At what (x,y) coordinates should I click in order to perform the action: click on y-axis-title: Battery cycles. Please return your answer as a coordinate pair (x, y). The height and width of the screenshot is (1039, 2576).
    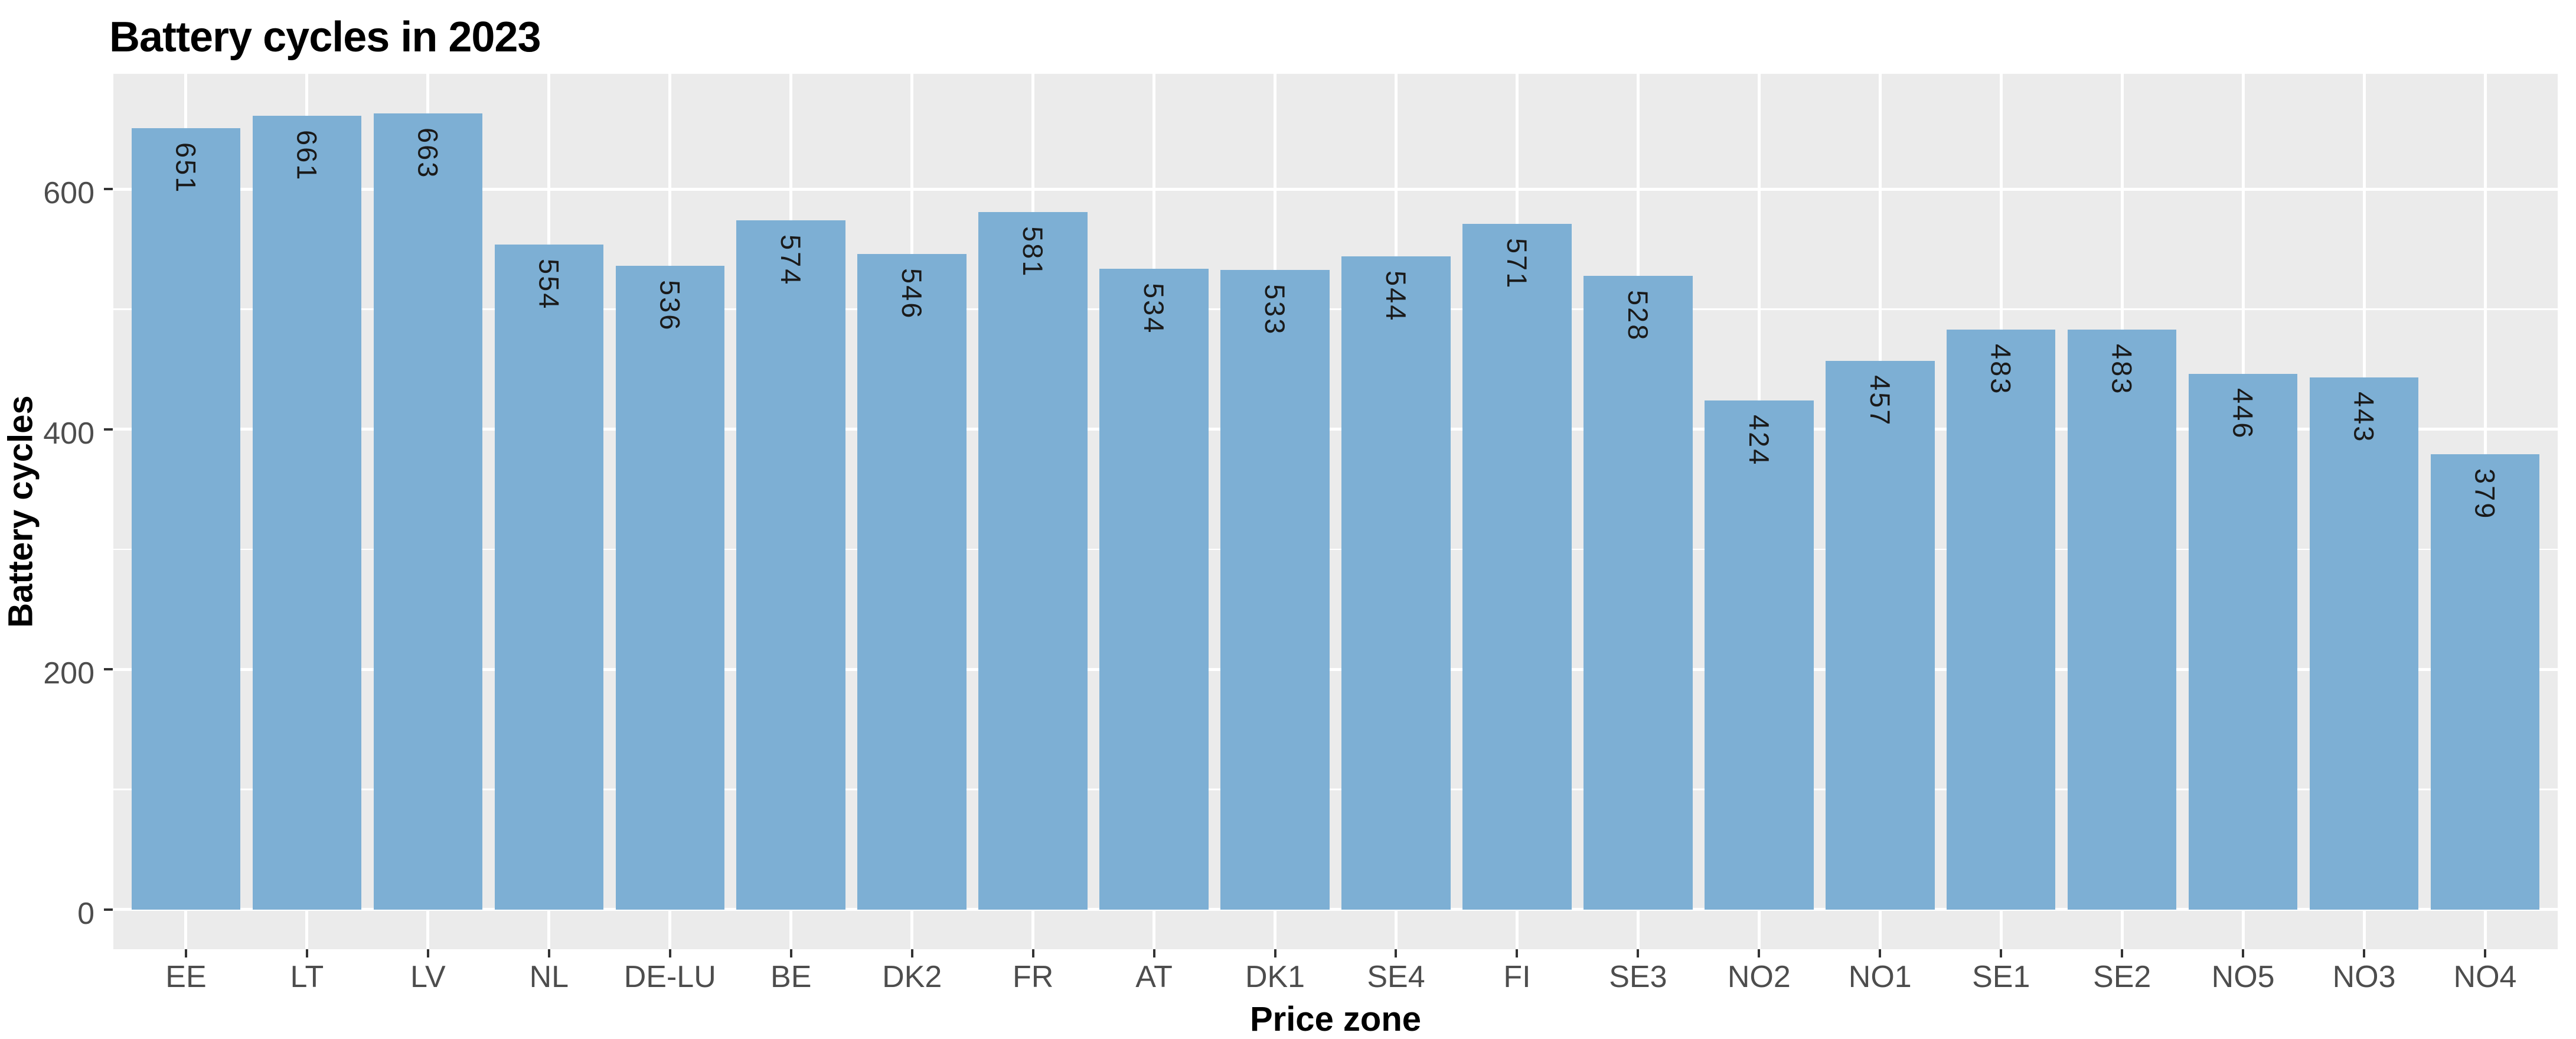
    Looking at the image, I should click on (20, 511).